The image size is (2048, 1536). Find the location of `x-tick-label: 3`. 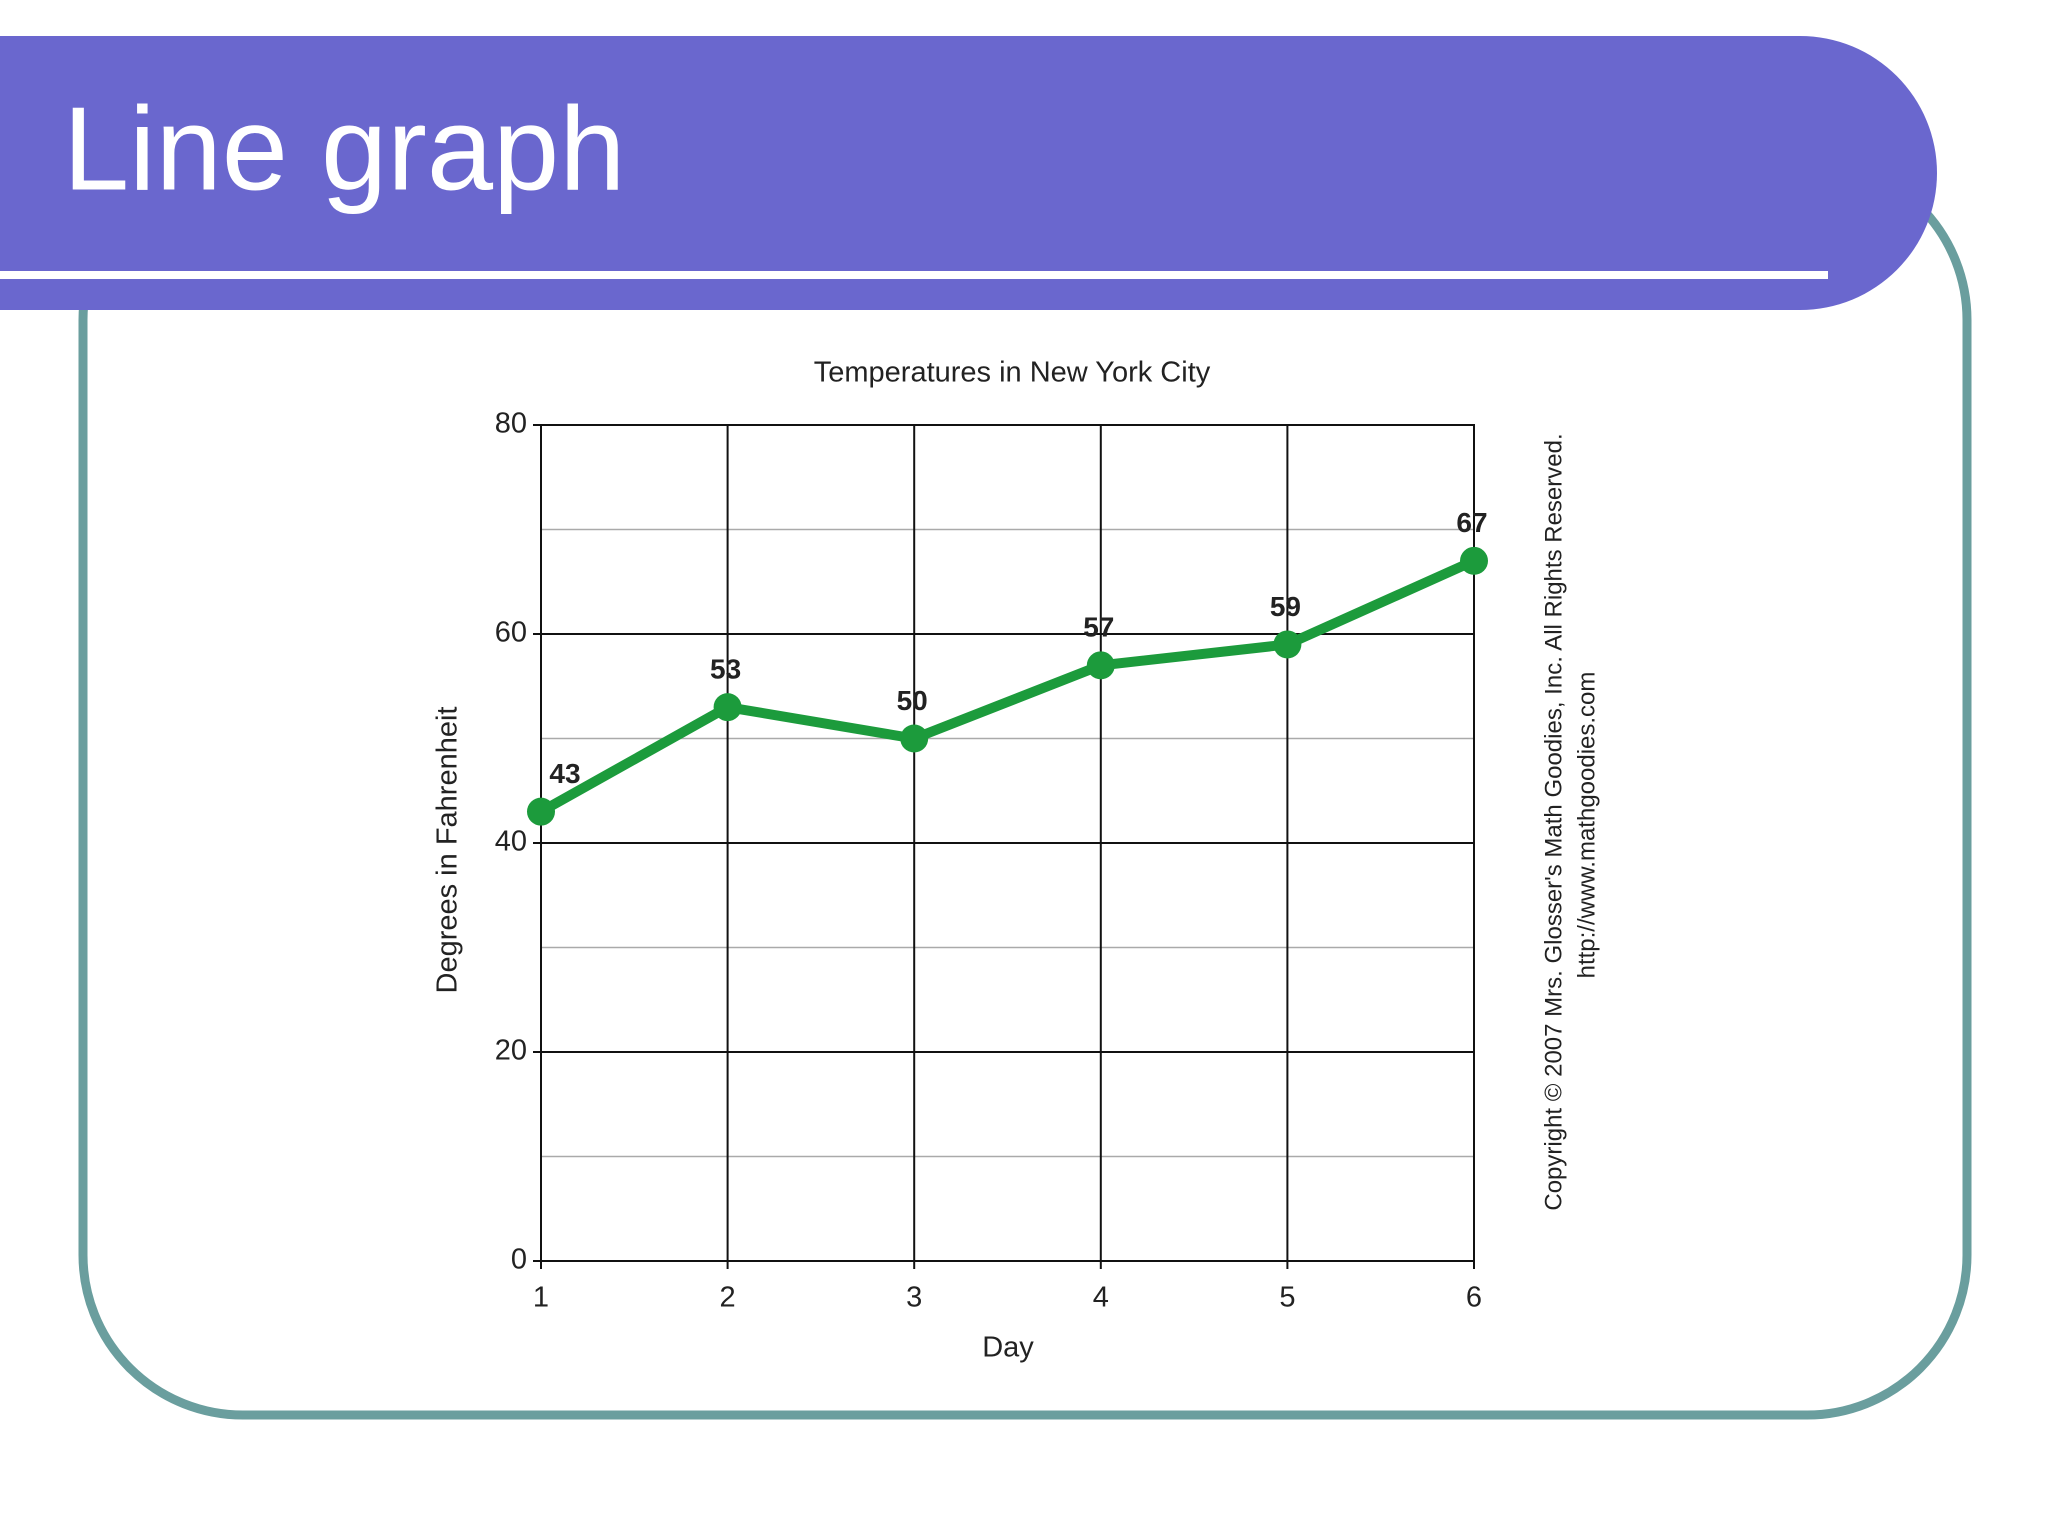

x-tick-label: 3 is located at coordinates (914, 1298).